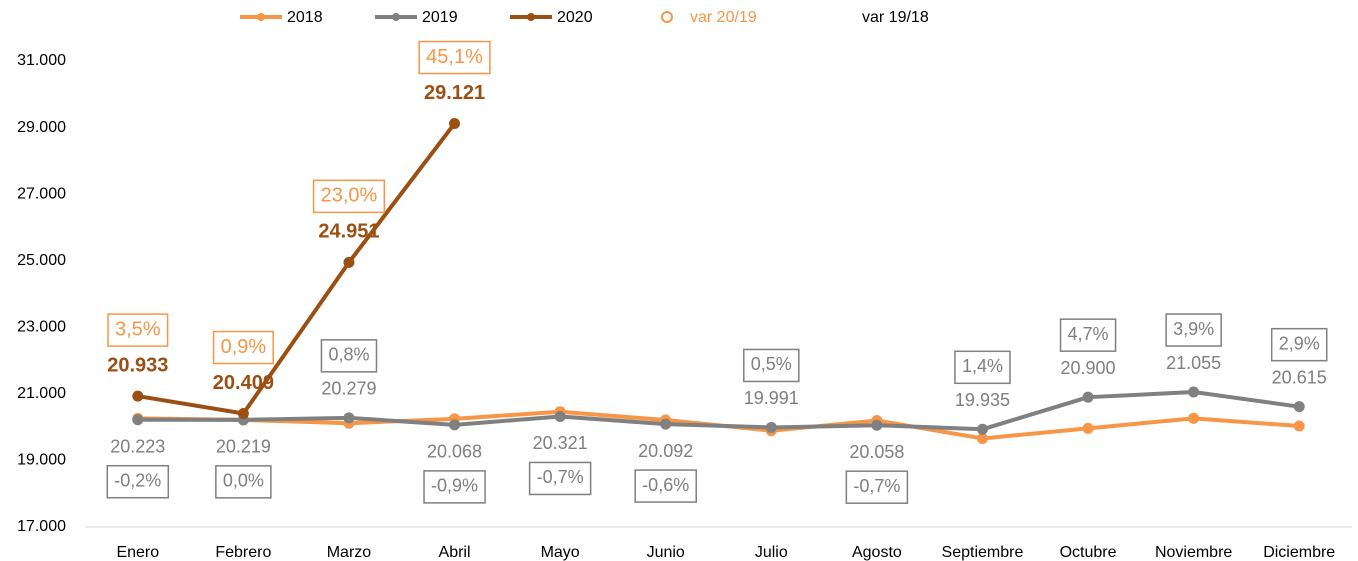 This screenshot has width=1358, height=561. What do you see at coordinates (454, 452) in the screenshot?
I see `data-label: 20.068` at bounding box center [454, 452].